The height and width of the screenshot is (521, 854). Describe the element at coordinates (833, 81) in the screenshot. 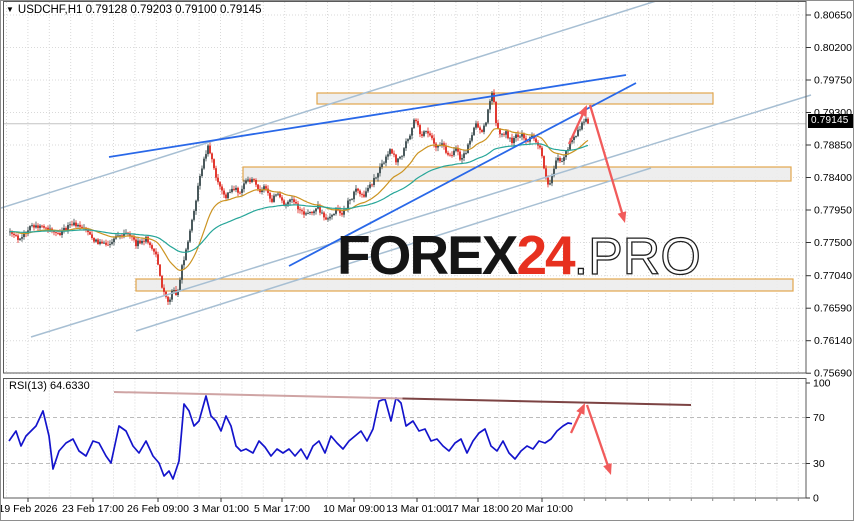

I see `price-axis-label: 0.79750` at that location.